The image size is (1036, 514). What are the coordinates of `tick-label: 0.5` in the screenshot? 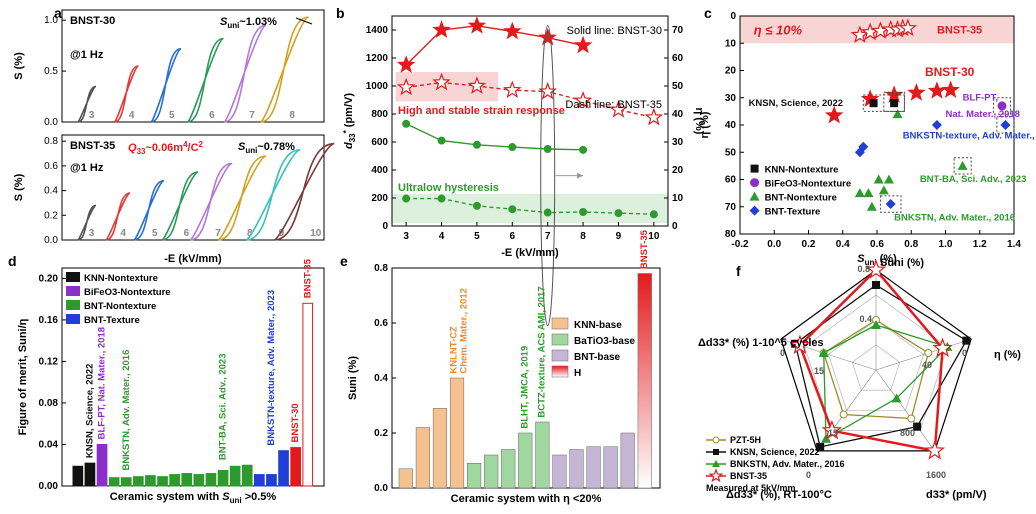 It's located at (51, 71).